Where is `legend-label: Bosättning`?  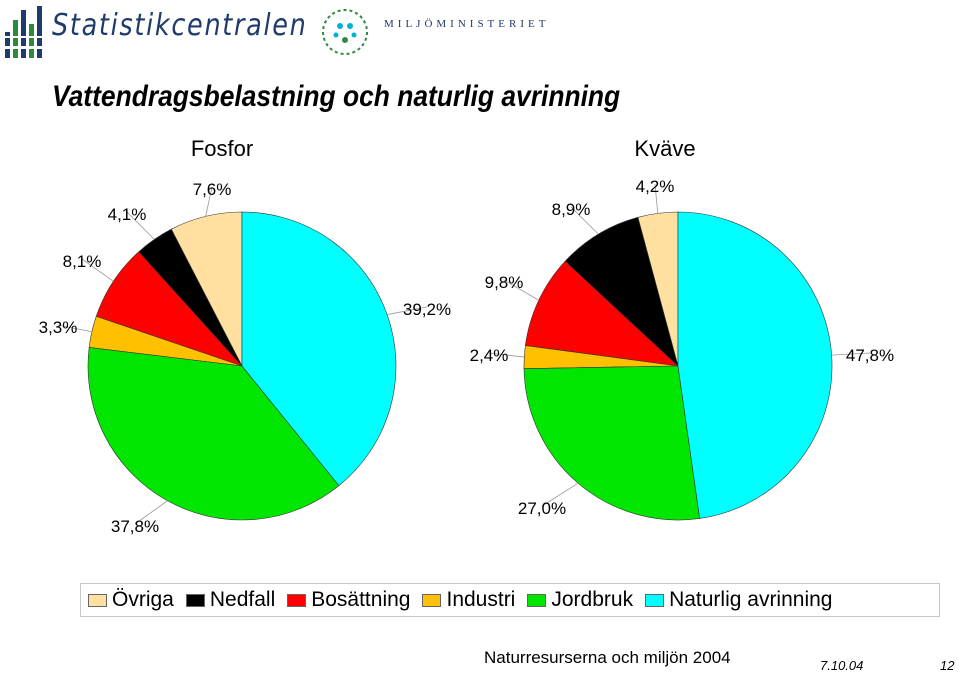 legend-label: Bosättning is located at coordinates (361, 599).